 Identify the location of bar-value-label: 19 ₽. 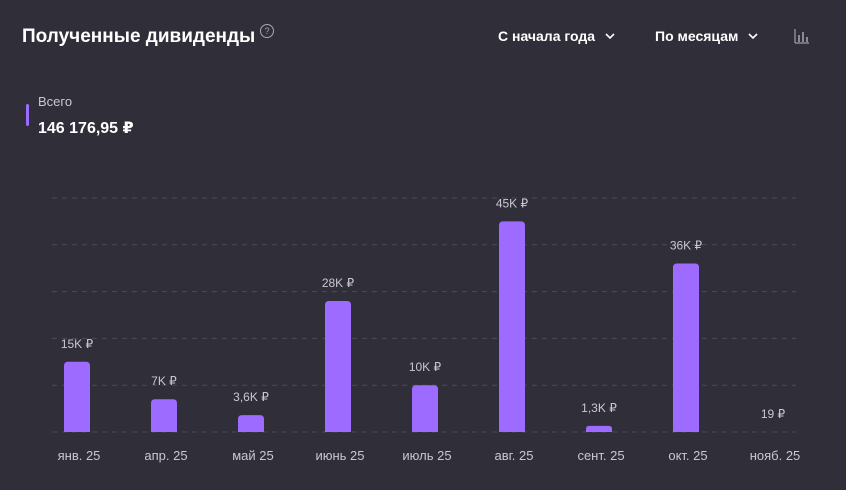
(773, 414).